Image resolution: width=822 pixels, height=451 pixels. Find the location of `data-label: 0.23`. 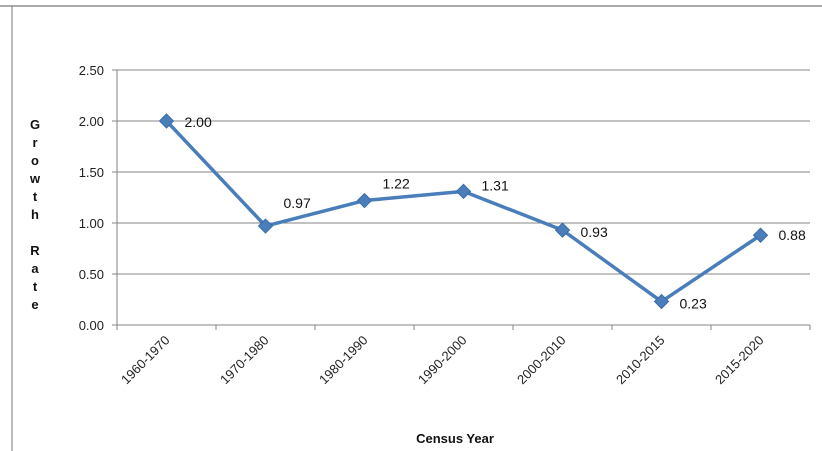

data-label: 0.23 is located at coordinates (693, 304).